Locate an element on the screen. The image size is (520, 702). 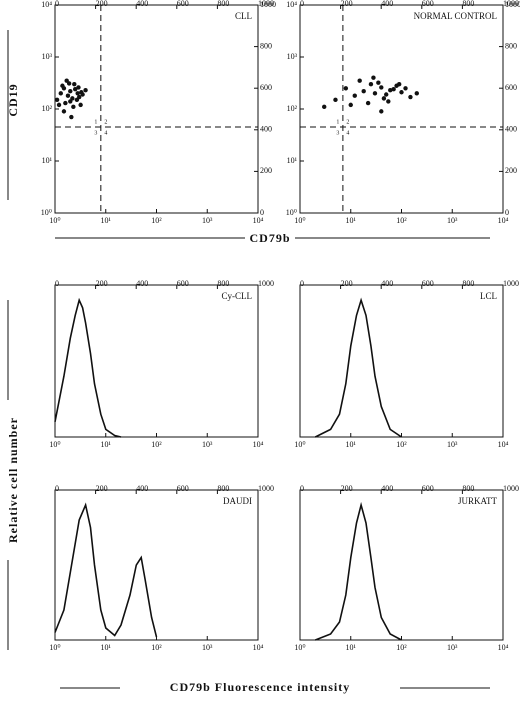
y2-tick-label: 400 is located at coordinates (266, 129).